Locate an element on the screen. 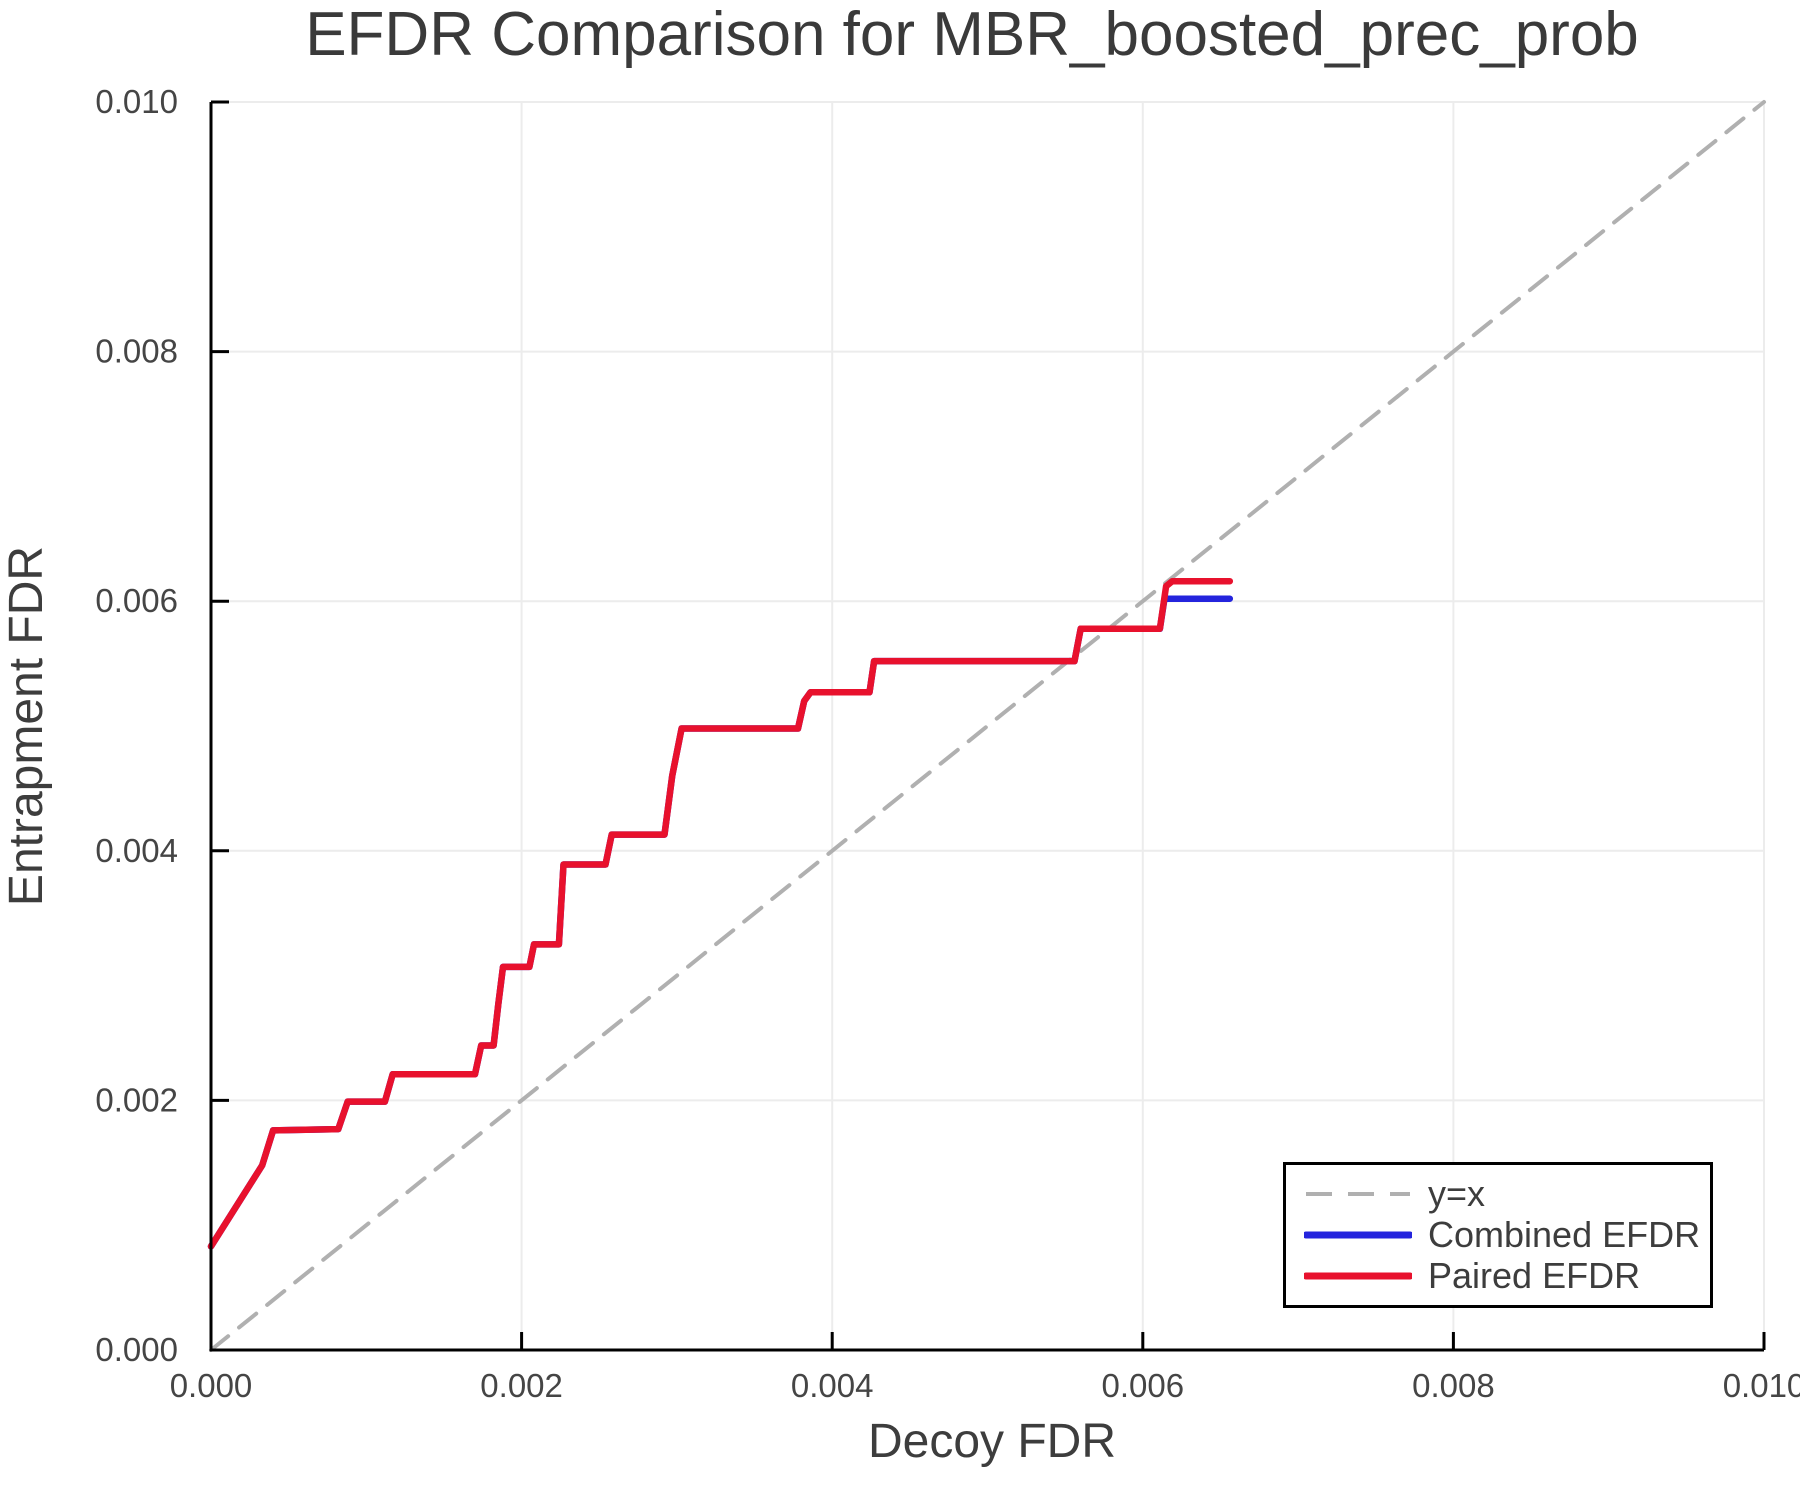 The image size is (1800, 1500). x-tick-label: 0.006 is located at coordinates (1143, 1385).